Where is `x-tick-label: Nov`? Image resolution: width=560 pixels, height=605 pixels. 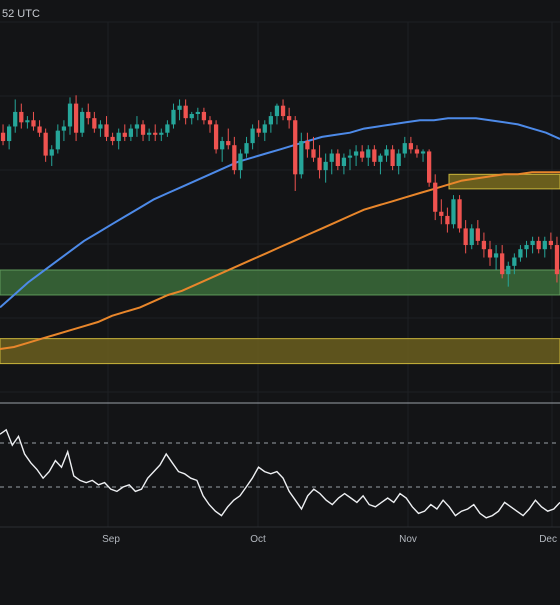
x-tick-label: Nov is located at coordinates (408, 539).